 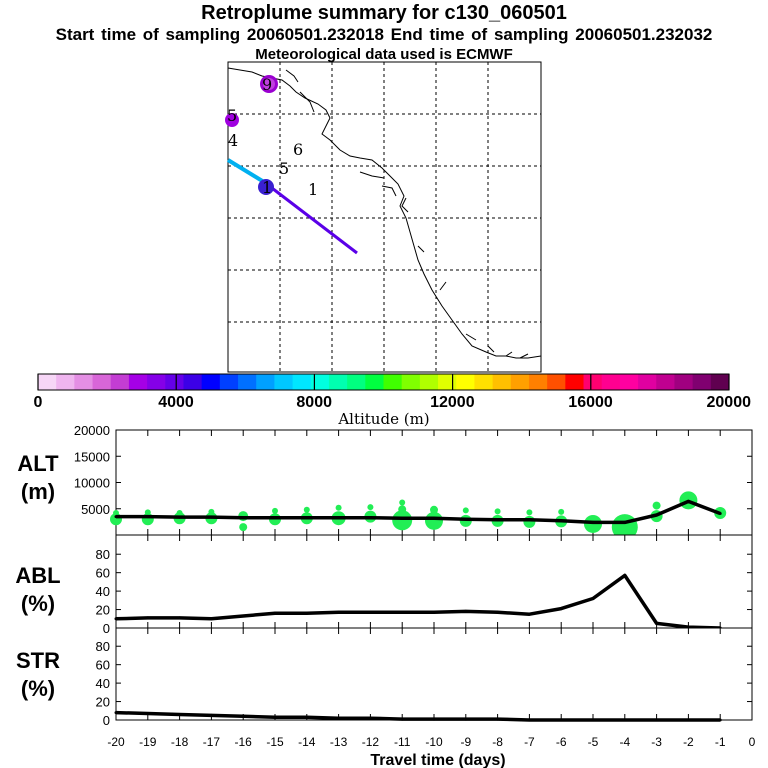 I want to click on panel-ylabel: ALT, so click(x=38, y=463).